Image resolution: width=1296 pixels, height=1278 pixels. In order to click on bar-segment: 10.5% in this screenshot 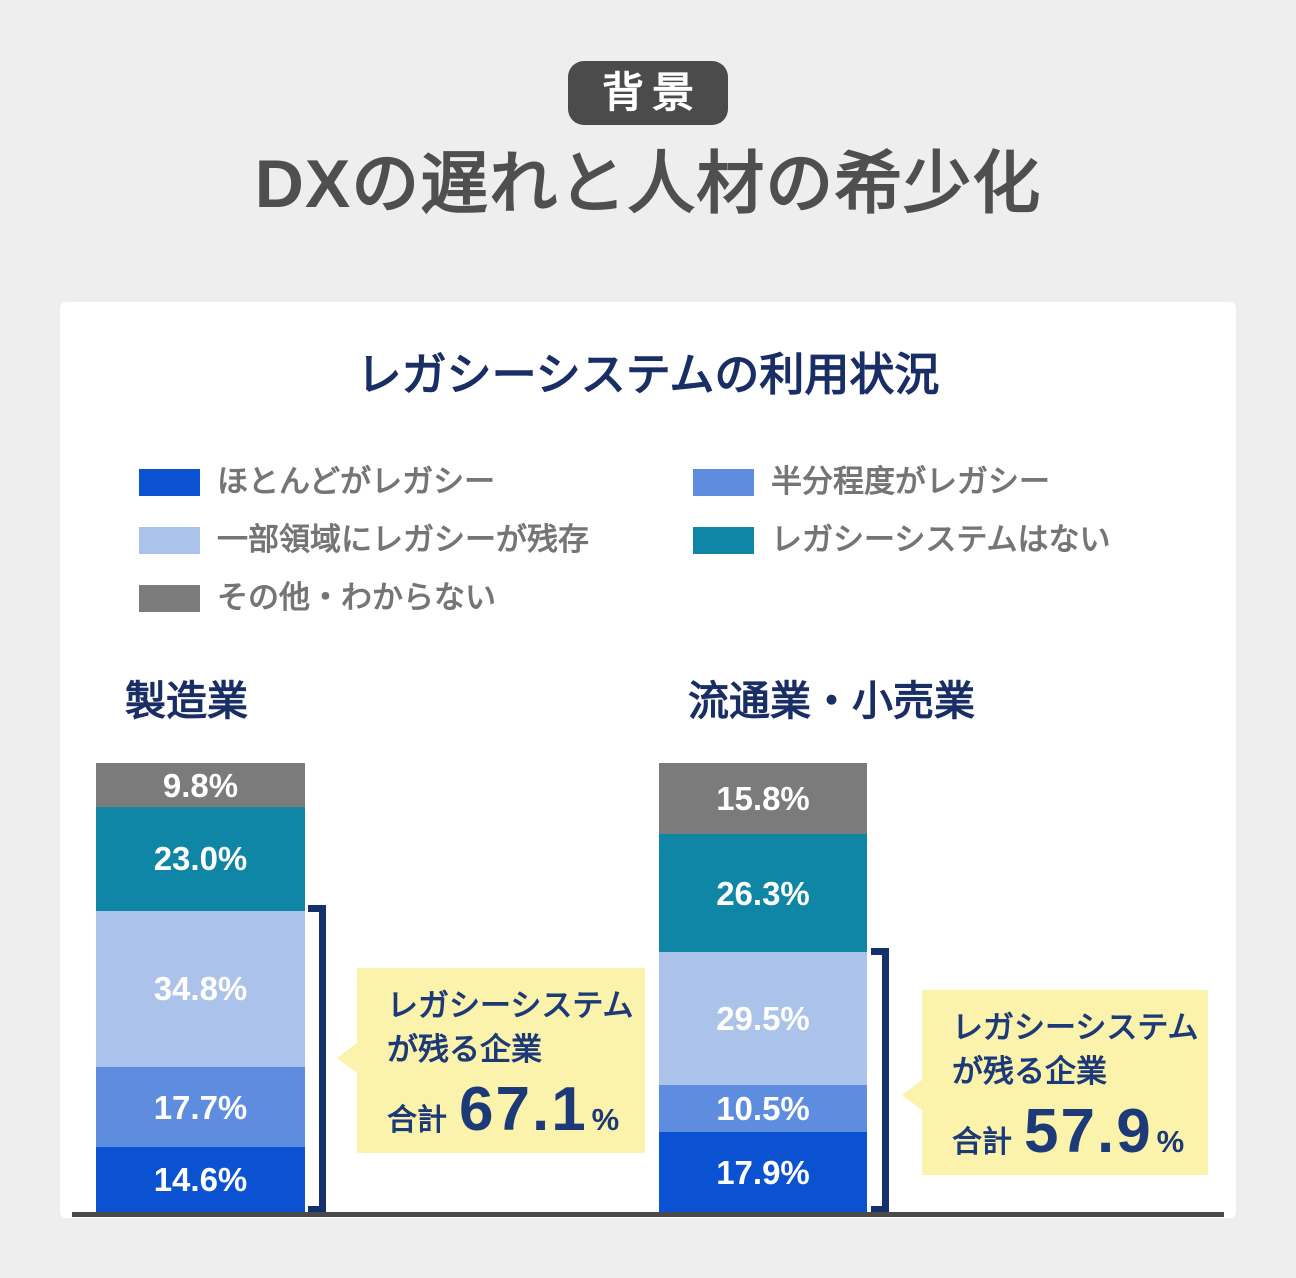, I will do `click(763, 1109)`.